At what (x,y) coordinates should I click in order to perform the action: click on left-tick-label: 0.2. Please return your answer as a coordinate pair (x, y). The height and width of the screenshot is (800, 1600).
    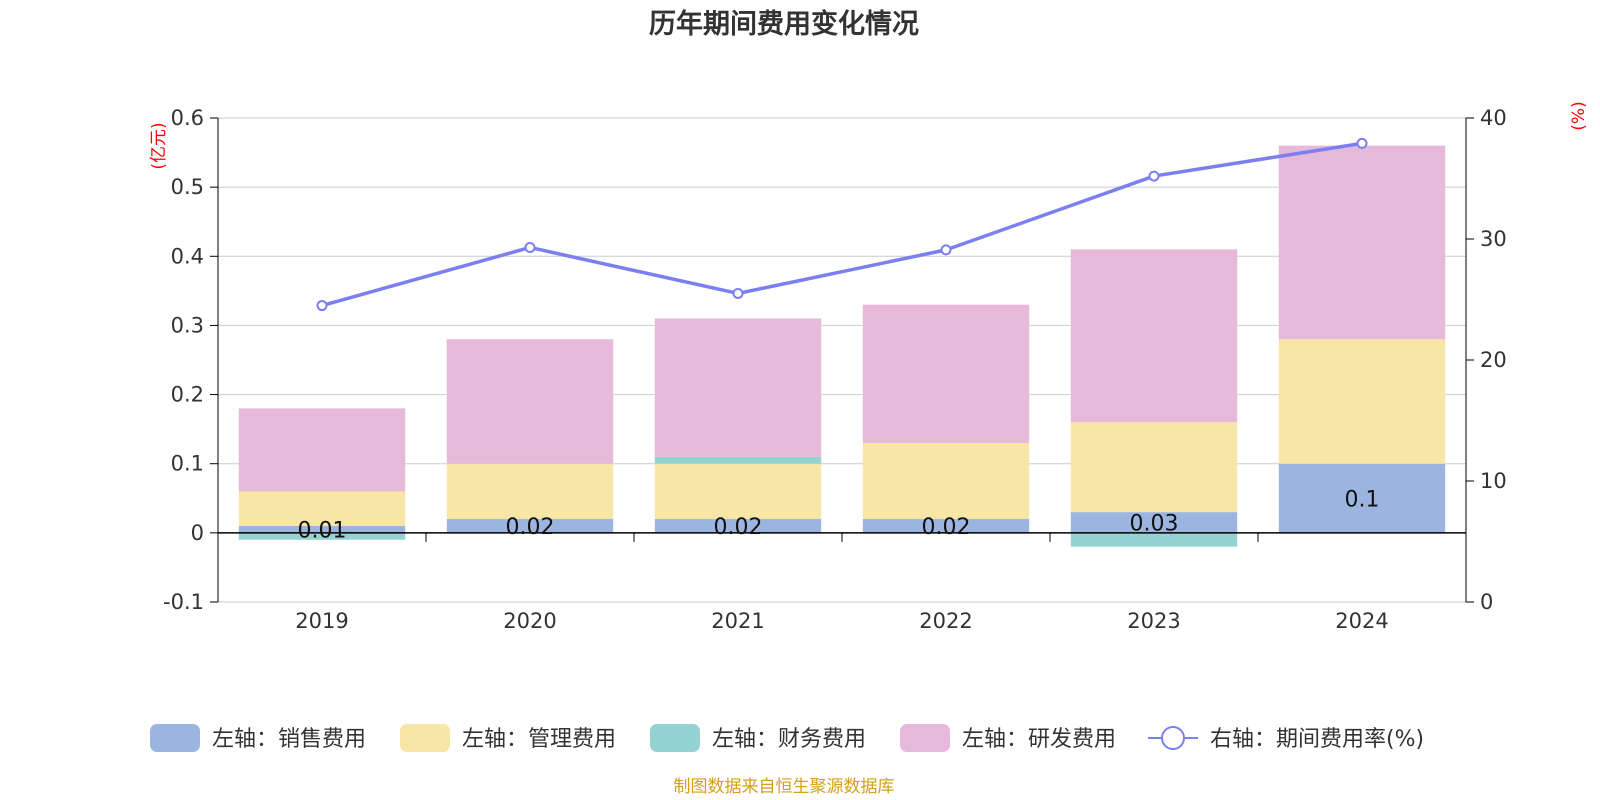
    Looking at the image, I should click on (187, 395).